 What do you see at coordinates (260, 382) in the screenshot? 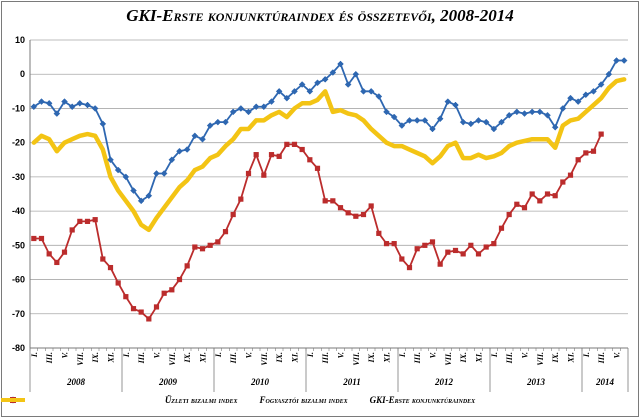
I see `year-label: 2010` at bounding box center [260, 382].